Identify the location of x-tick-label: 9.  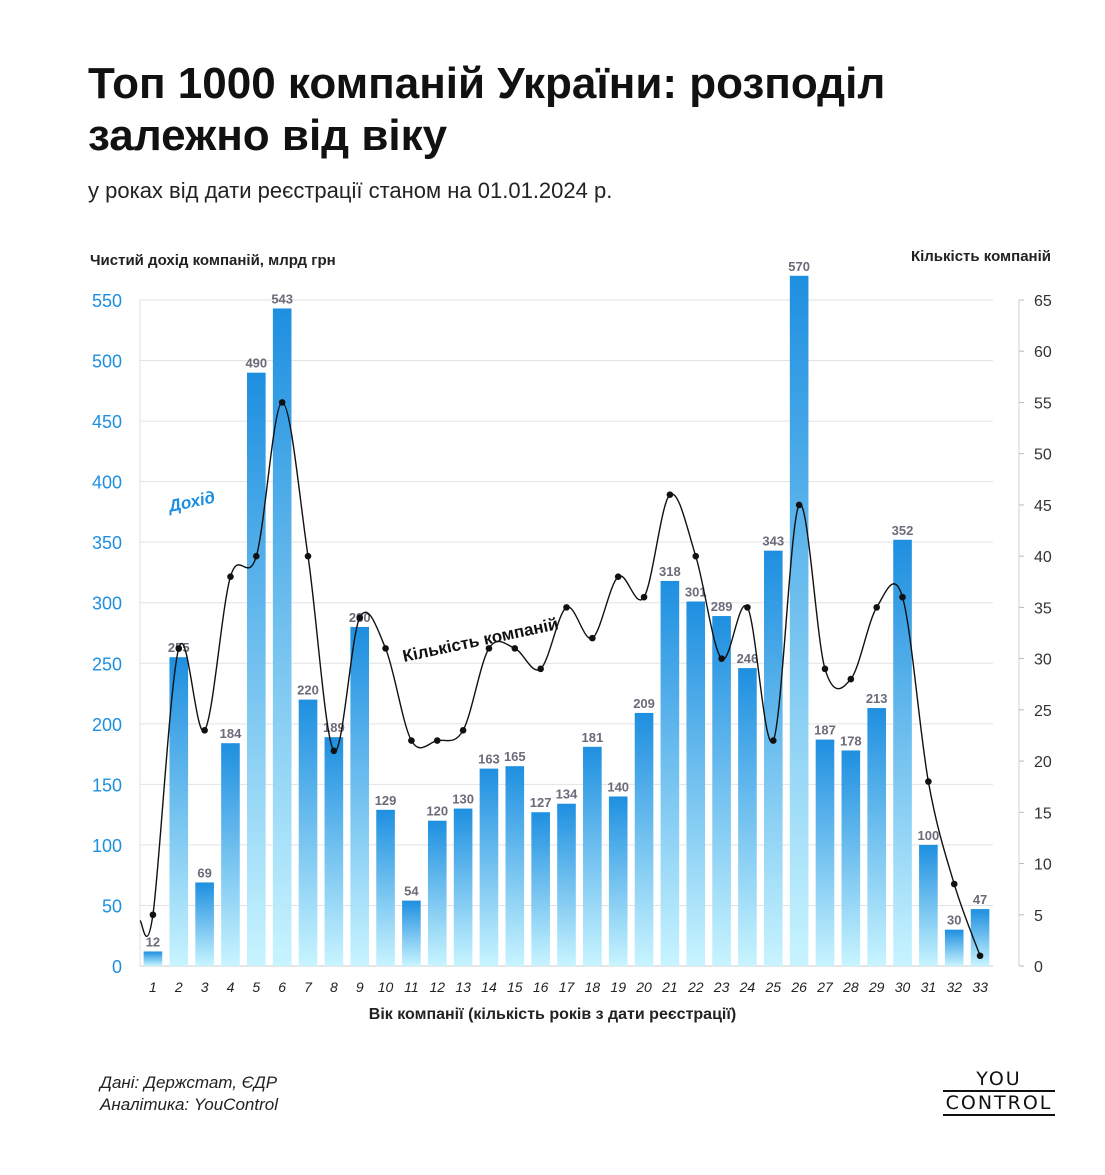
(360, 987).